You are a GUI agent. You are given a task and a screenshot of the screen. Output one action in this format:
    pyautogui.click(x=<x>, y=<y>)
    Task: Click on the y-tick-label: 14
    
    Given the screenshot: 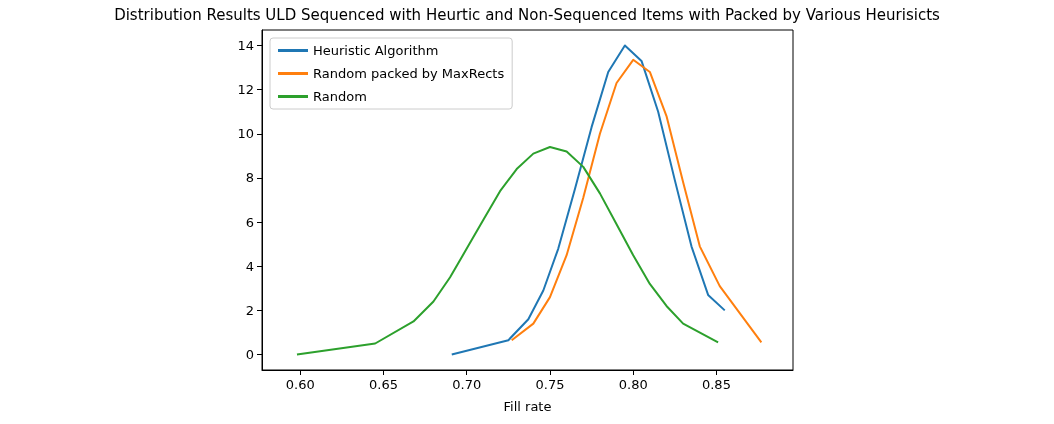 What is the action you would take?
    pyautogui.click(x=245, y=45)
    